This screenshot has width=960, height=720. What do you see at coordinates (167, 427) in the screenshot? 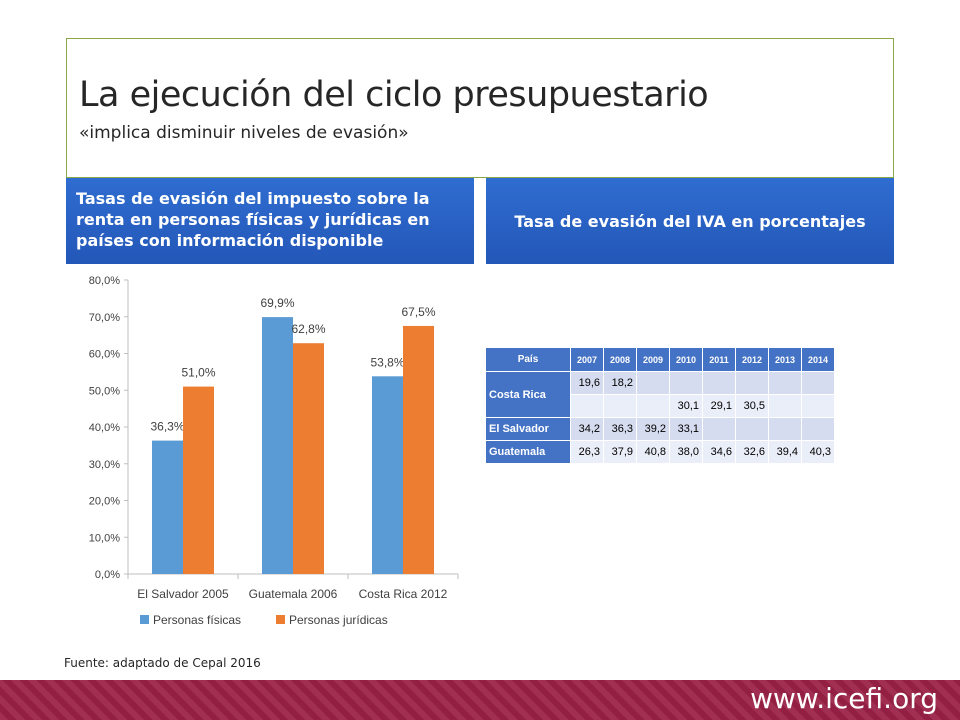
I see `data-label: 36,3%` at bounding box center [167, 427].